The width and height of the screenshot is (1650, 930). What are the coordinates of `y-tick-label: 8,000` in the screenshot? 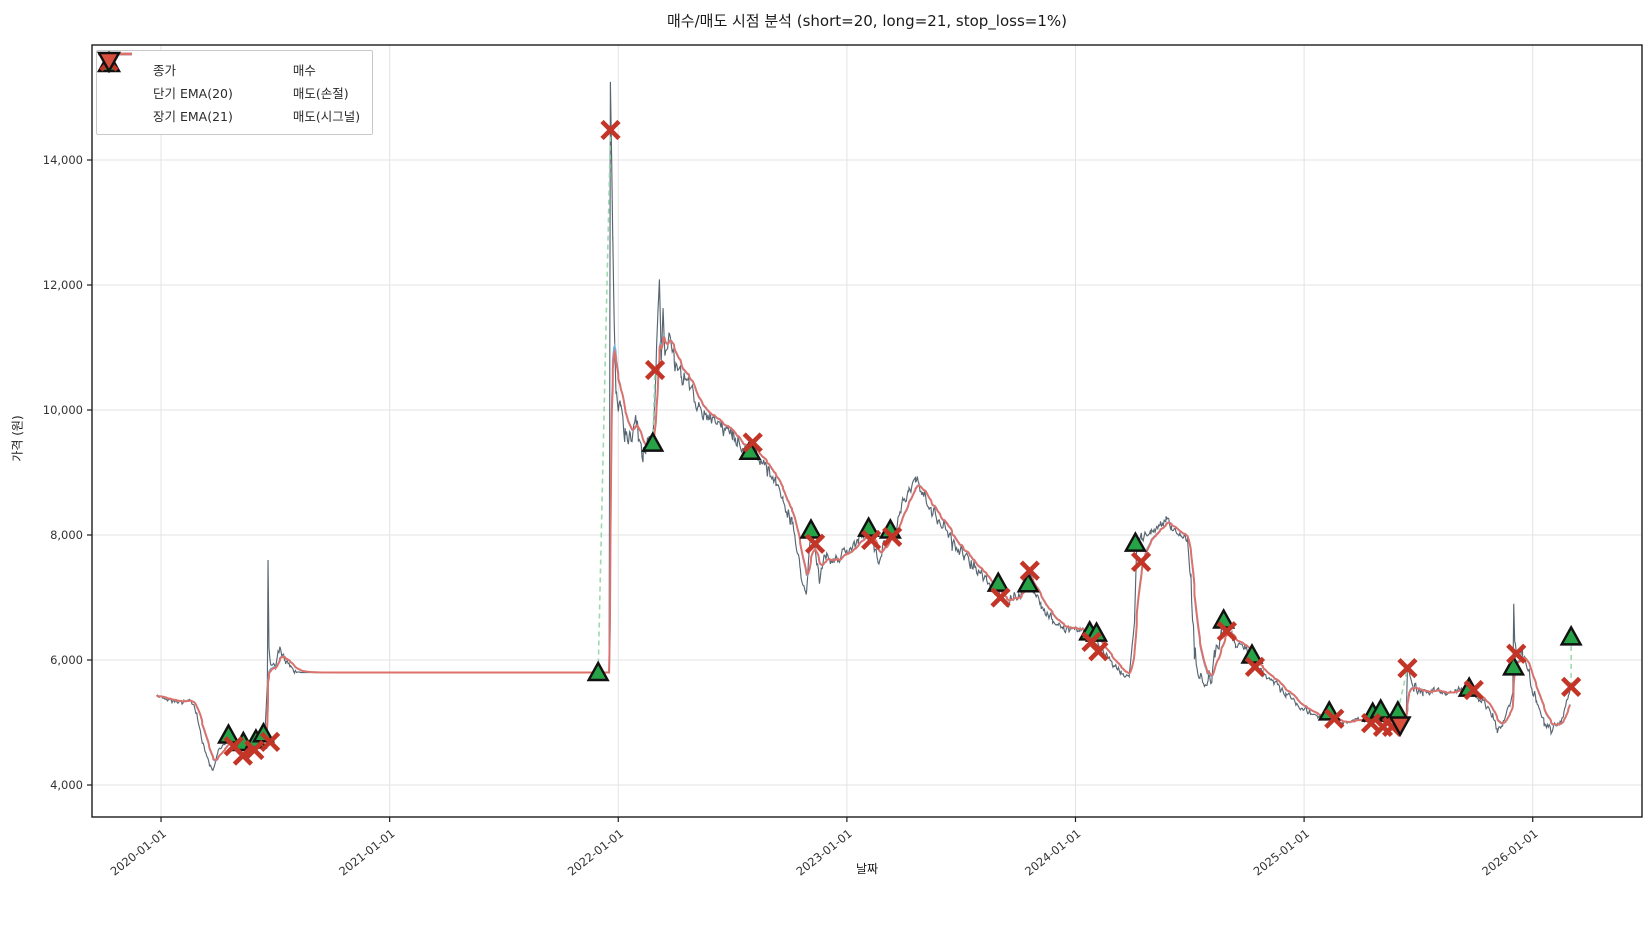 It's located at (66, 535).